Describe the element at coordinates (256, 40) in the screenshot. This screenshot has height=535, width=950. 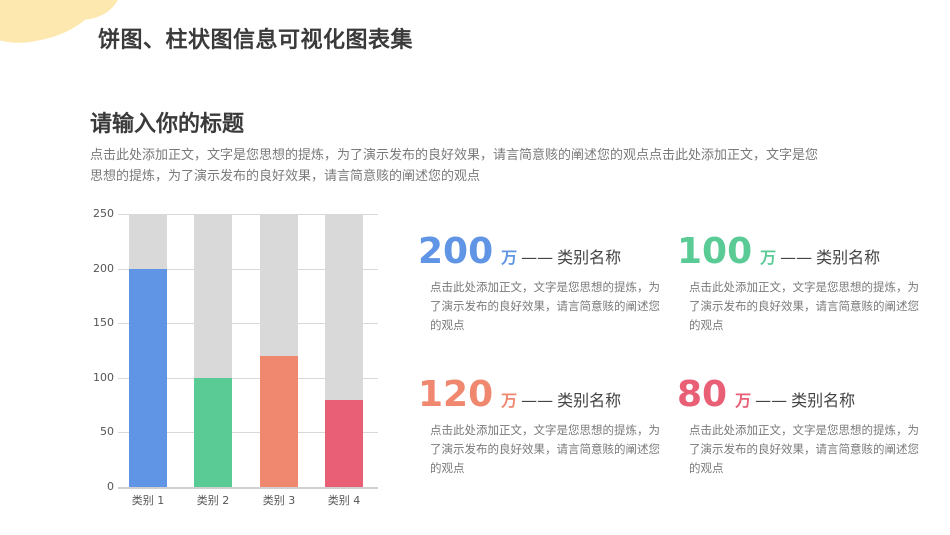
I see `page-title: 饼图、柱状图信息可视化图表集` at that location.